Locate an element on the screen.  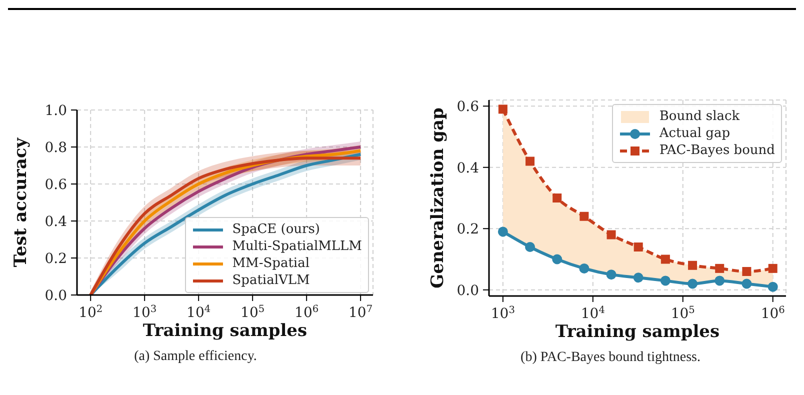
y-tick-label: 0.8 is located at coordinates (55, 148).